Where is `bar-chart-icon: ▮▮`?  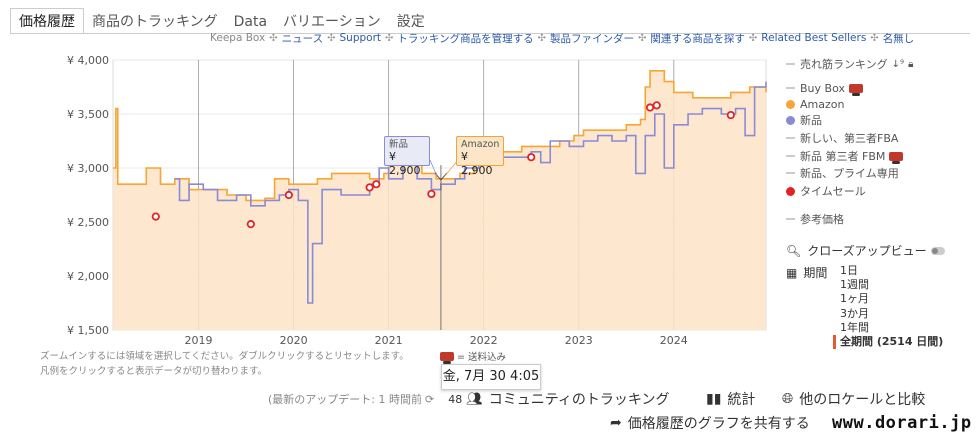 bar-chart-icon: ▮▮ is located at coordinates (714, 399).